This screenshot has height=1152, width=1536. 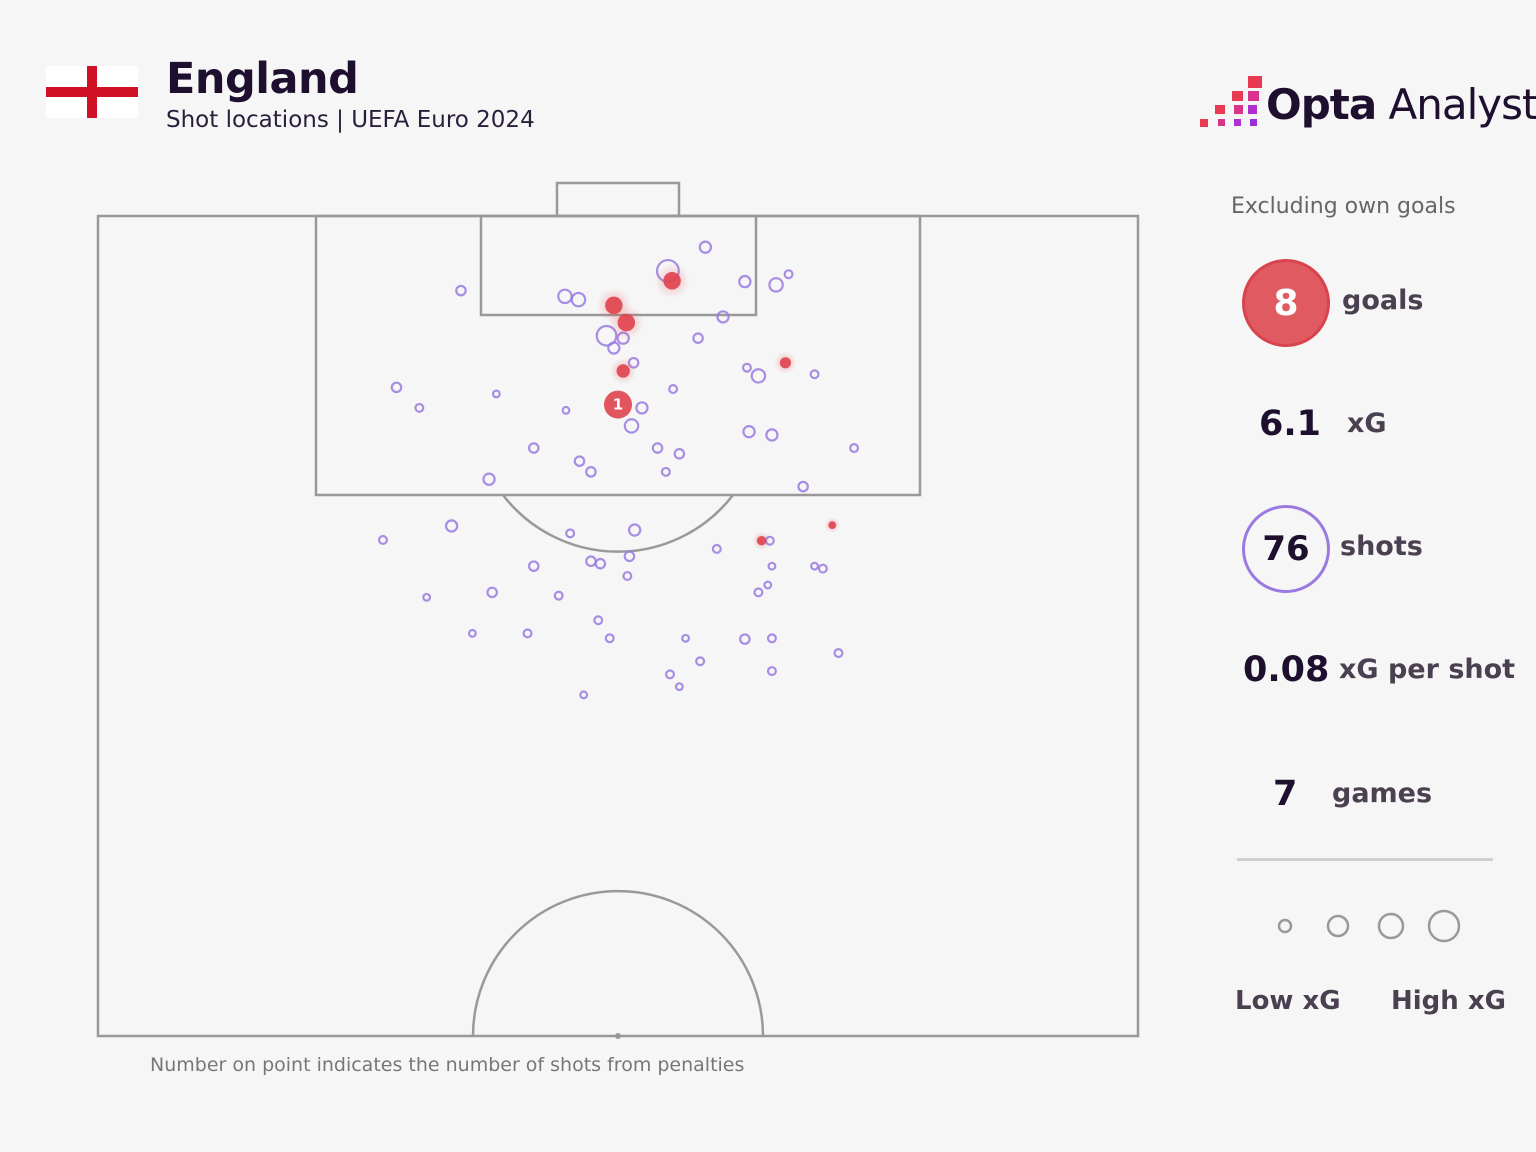 What do you see at coordinates (618, 199) in the screenshot?
I see `goal` at bounding box center [618, 199].